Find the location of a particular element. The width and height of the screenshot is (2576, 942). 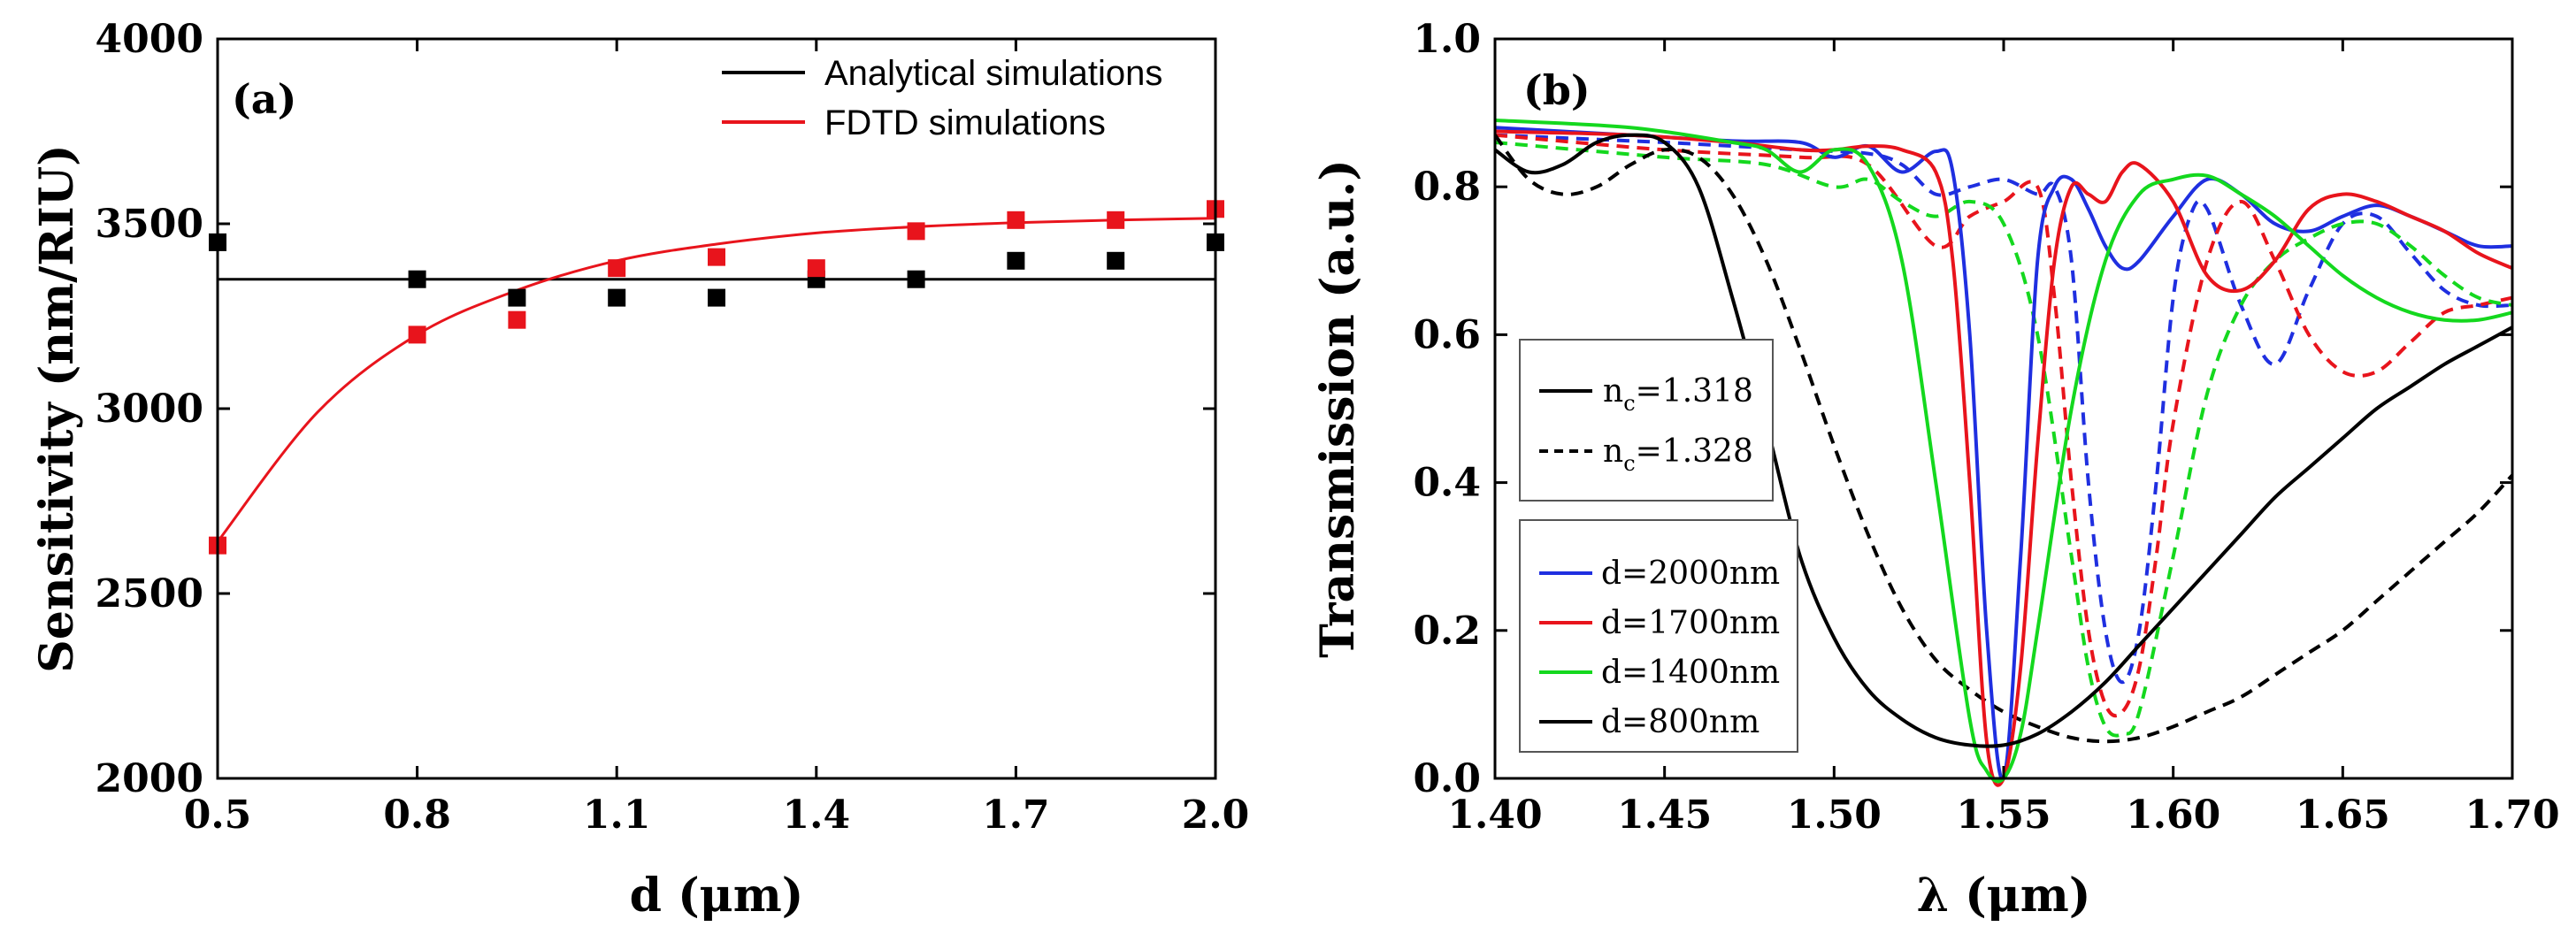

panel-a-xtick-label: 1.7 is located at coordinates (1016, 815).